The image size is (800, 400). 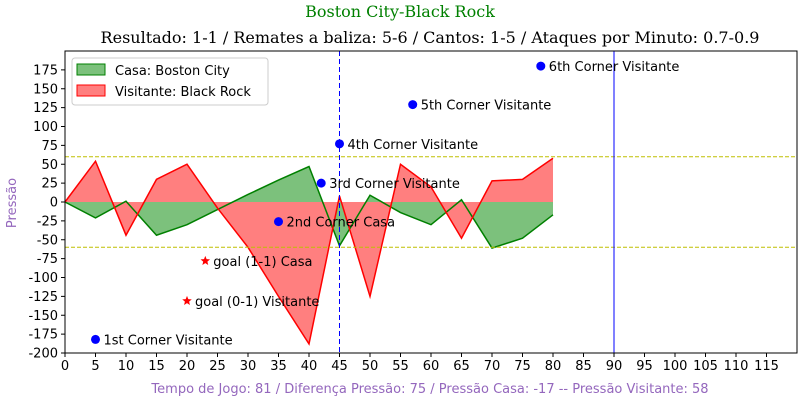 I want to click on x-tick-label: 75, so click(x=522, y=366).